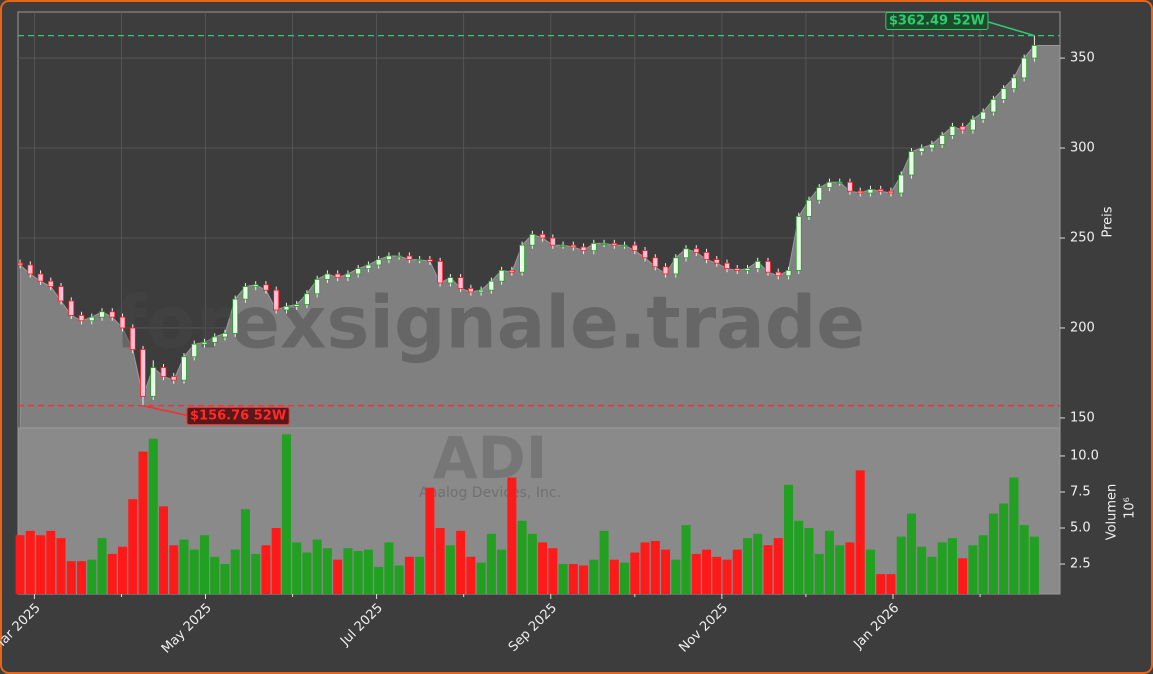 The width and height of the screenshot is (1153, 674). Describe the element at coordinates (1112, 512) in the screenshot. I see `y2-axis-label: Volumen` at that location.